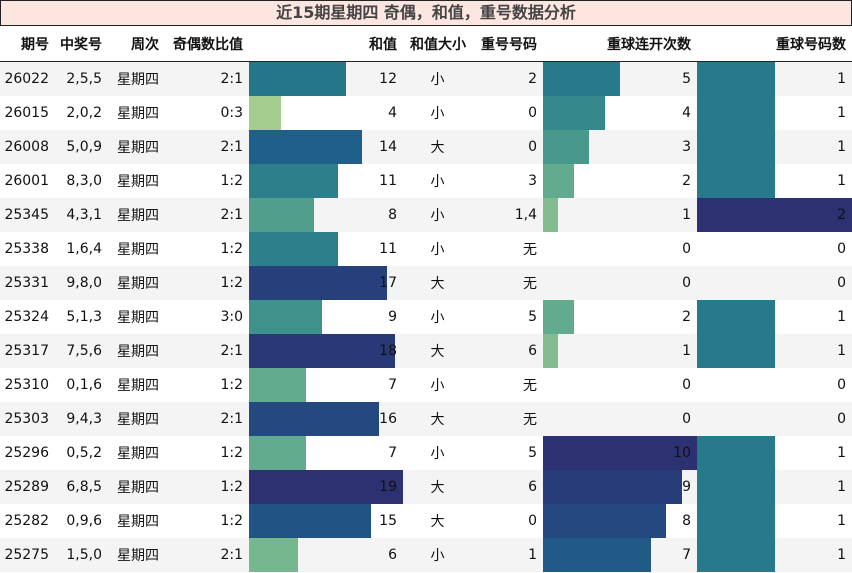 The width and height of the screenshot is (852, 573). What do you see at coordinates (686, 181) in the screenshot?
I see `bar-value-label: 2` at bounding box center [686, 181].